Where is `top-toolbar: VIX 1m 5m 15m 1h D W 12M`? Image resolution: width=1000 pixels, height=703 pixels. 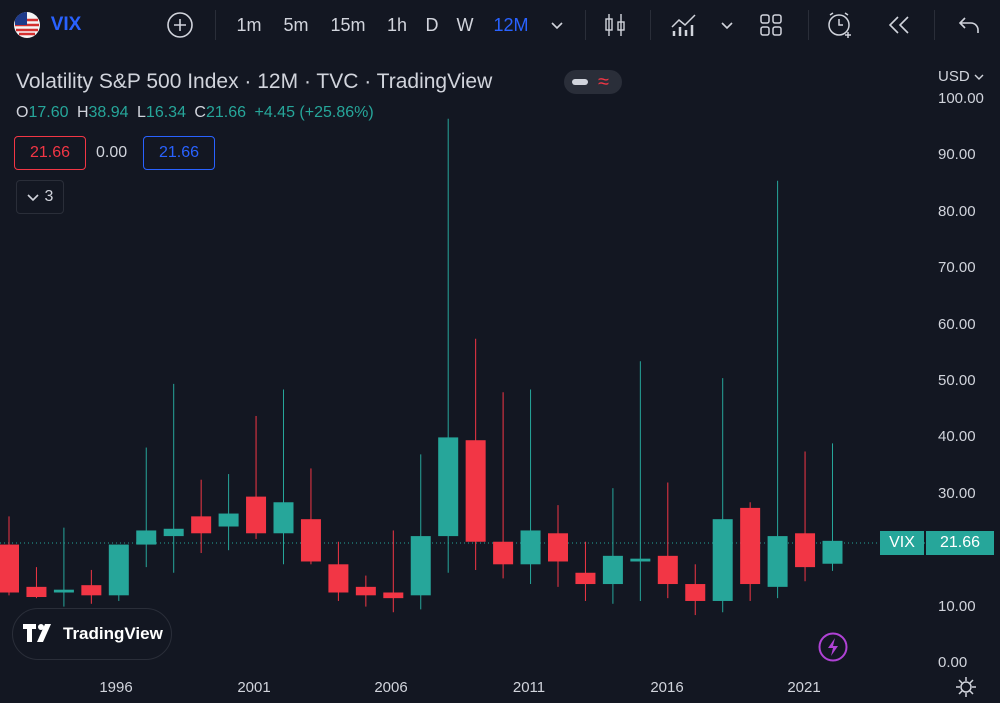 top-toolbar: VIX 1m 5m 15m 1h D W 12M is located at coordinates (500, 25).